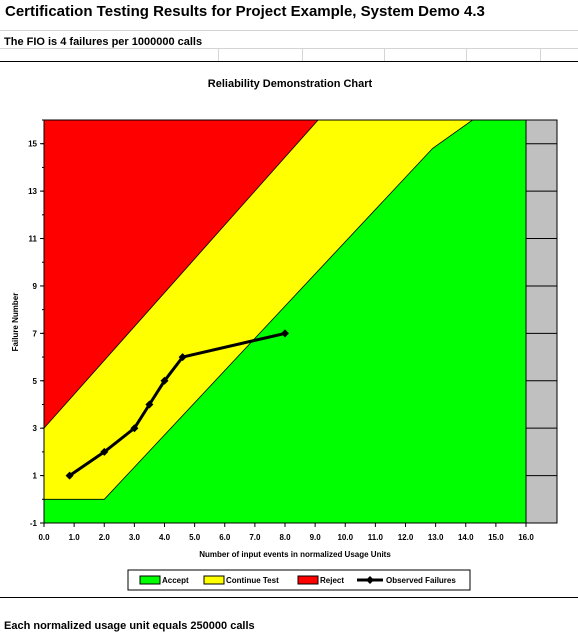  Describe the element at coordinates (466, 537) in the screenshot. I see `x-tick-label: 14.0` at that location.